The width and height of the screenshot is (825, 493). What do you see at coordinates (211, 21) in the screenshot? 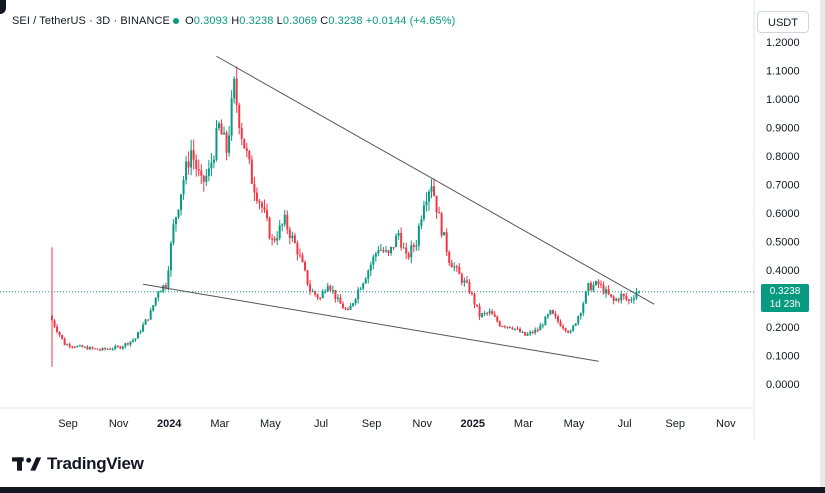
I see `open-value: 0.3093` at bounding box center [211, 21].